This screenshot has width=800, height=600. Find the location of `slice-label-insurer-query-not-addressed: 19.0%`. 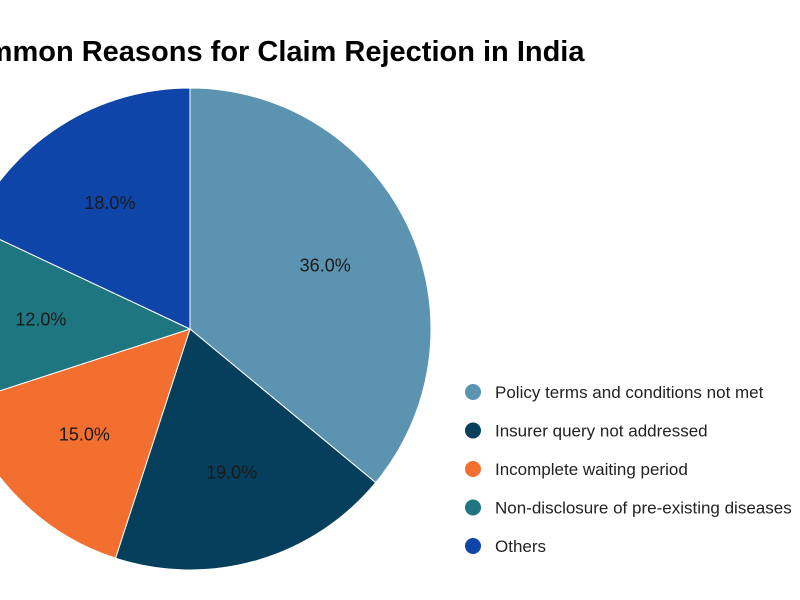

slice-label-insurer-query-not-addressed: 19.0% is located at coordinates (231, 472).